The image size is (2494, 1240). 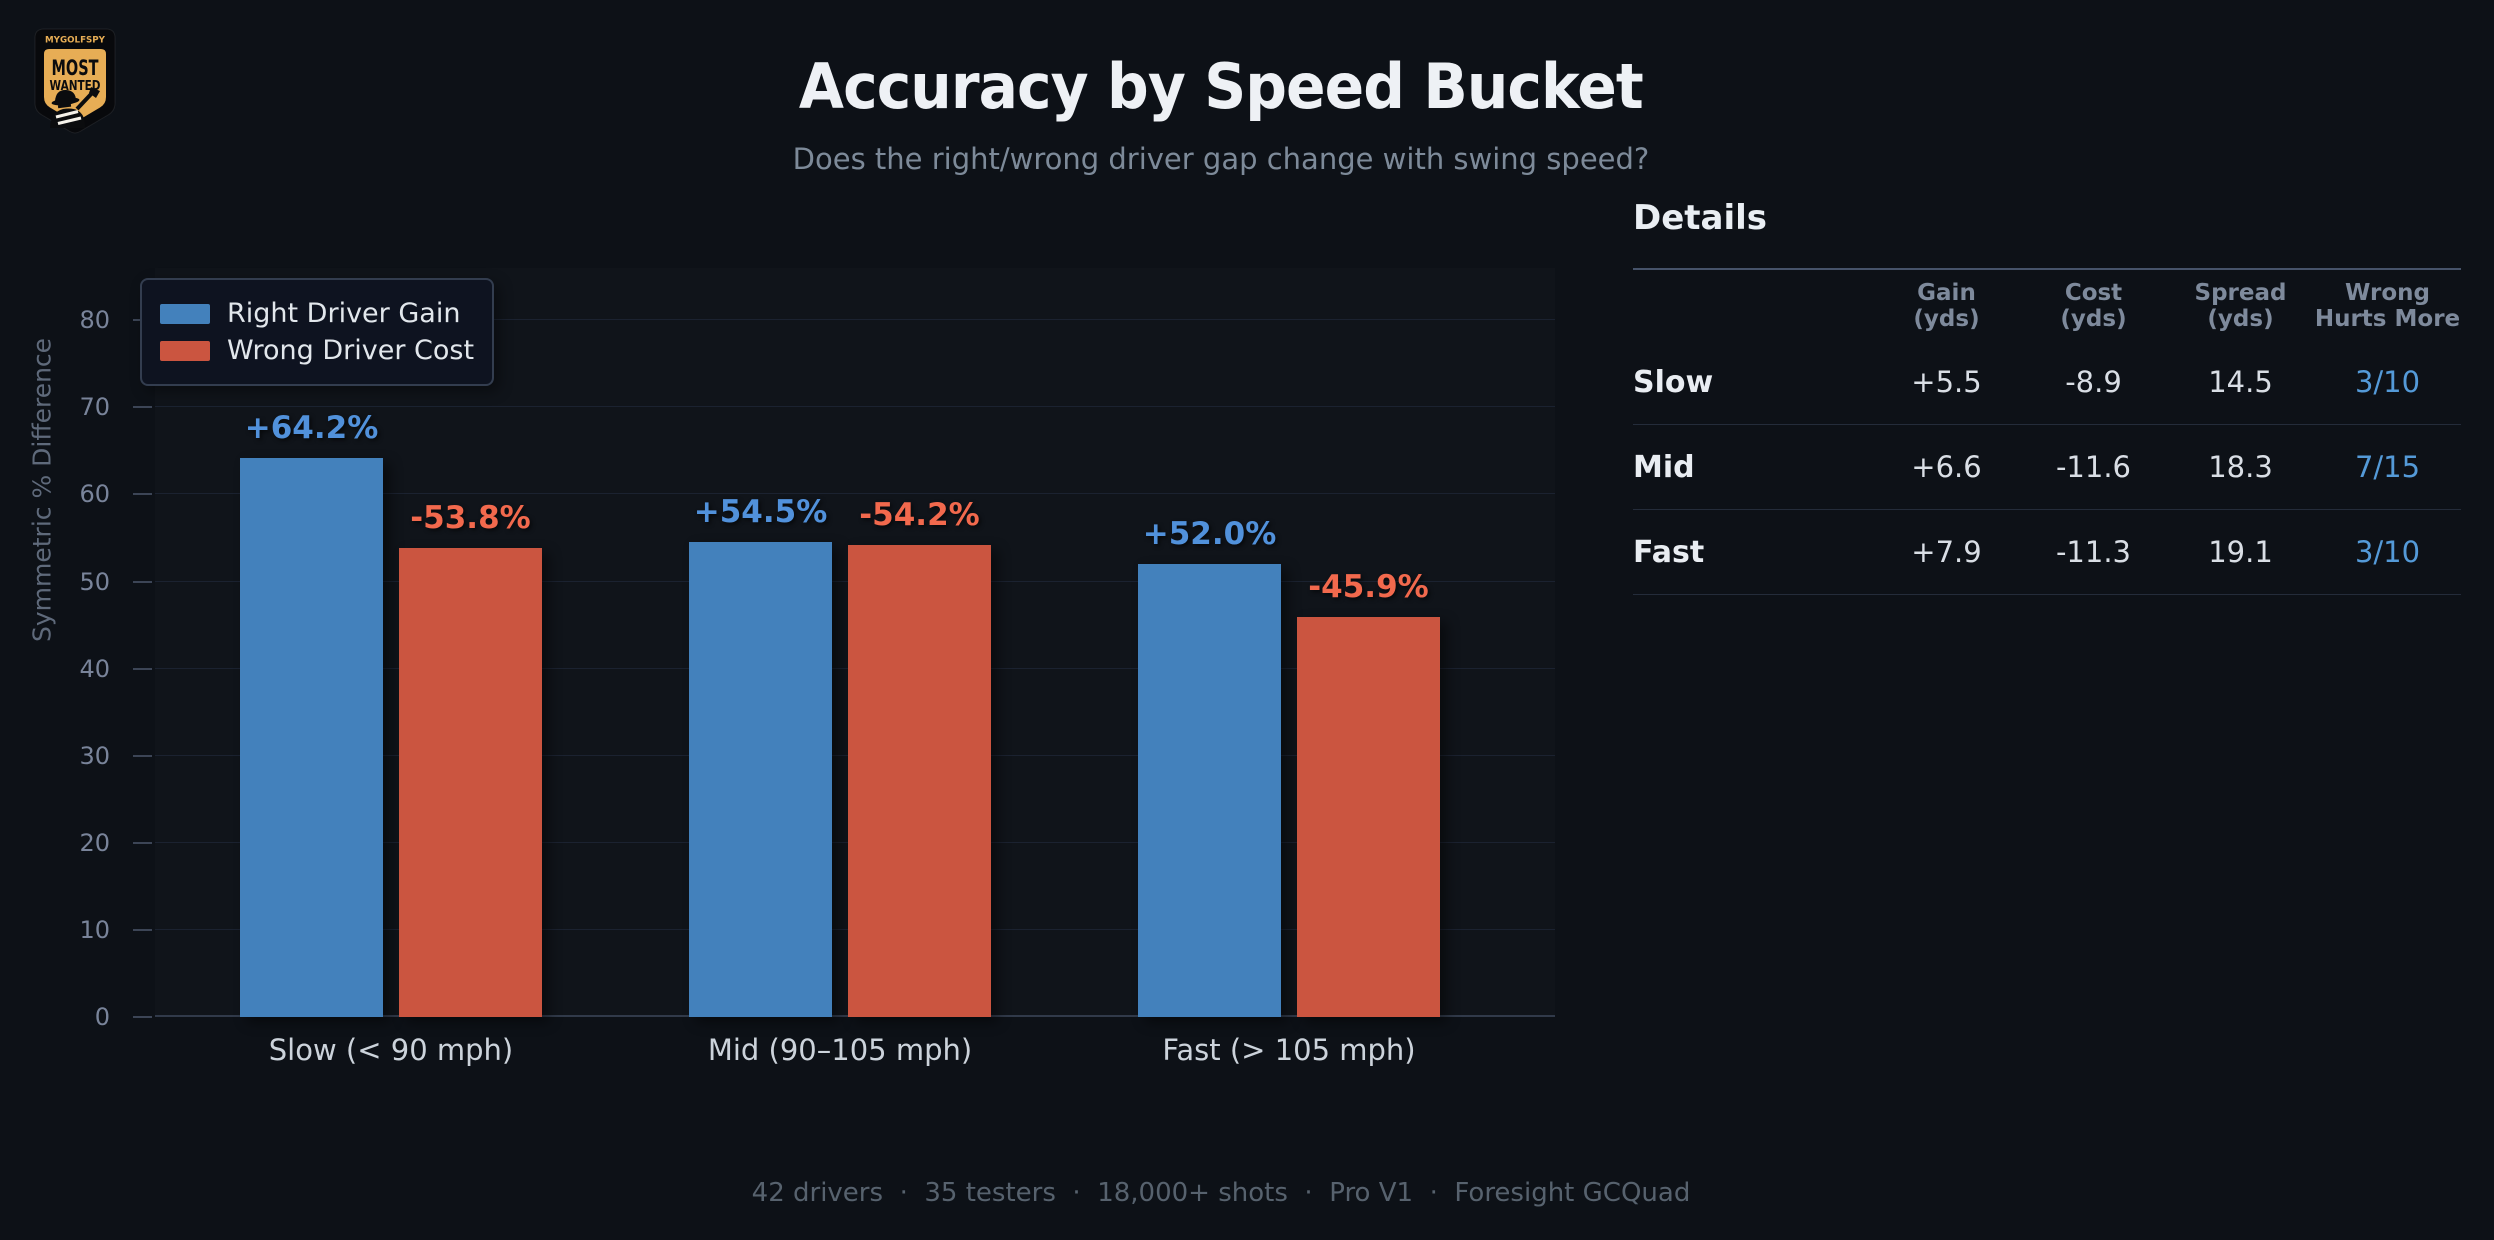 I want to click on legend-item-wrong-driver-cost: Wrong Driver Cost, so click(x=317, y=350).